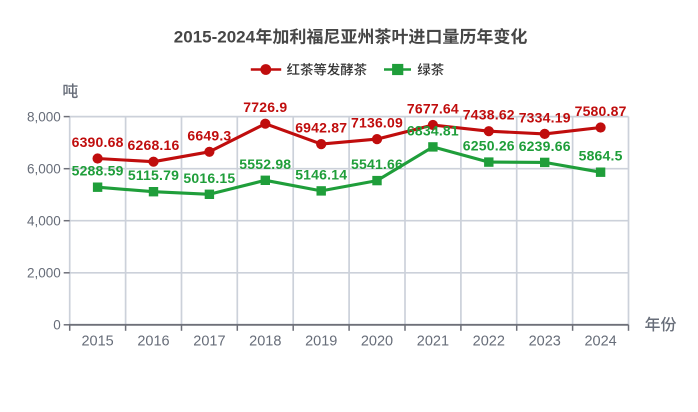 The width and height of the screenshot is (698, 412). Describe the element at coordinates (545, 117) in the screenshot. I see `svg-text: 7334.19` at that location.